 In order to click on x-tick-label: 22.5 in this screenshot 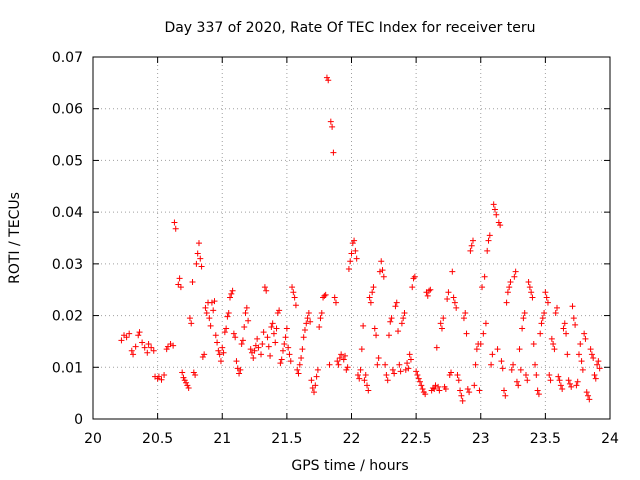, I will do `click(416, 439)`.